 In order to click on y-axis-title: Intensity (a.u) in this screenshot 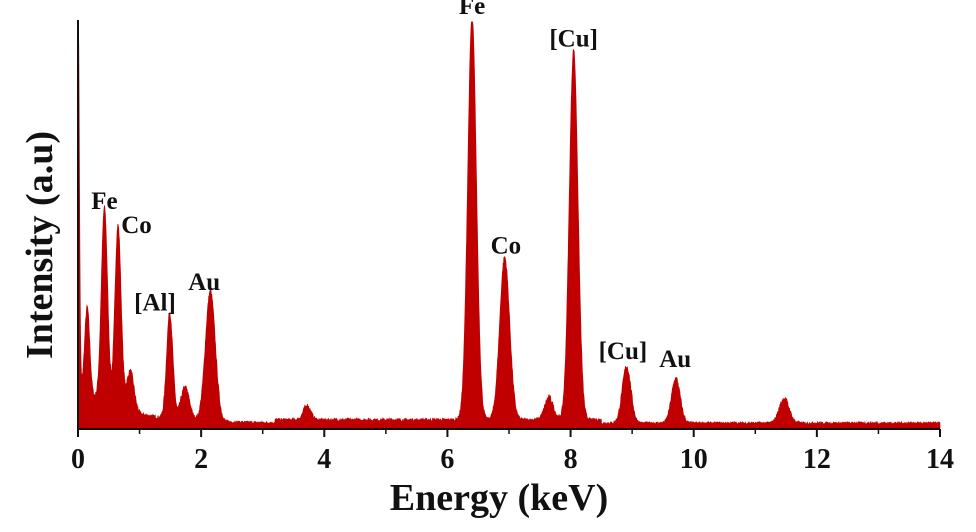, I will do `click(40, 245)`.